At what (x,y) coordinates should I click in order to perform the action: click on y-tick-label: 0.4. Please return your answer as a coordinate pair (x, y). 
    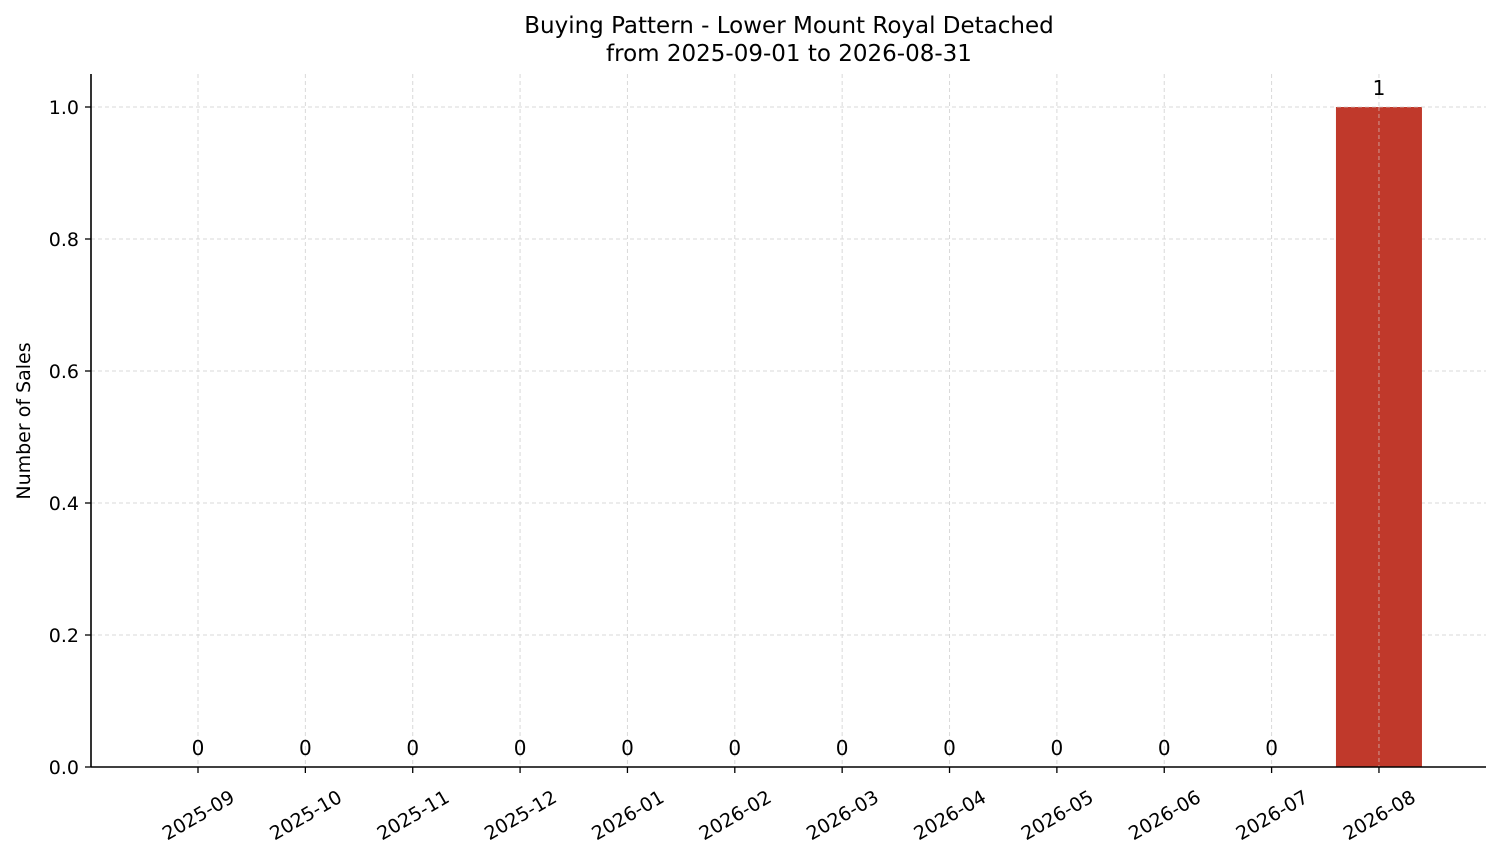
    Looking at the image, I should click on (64, 504).